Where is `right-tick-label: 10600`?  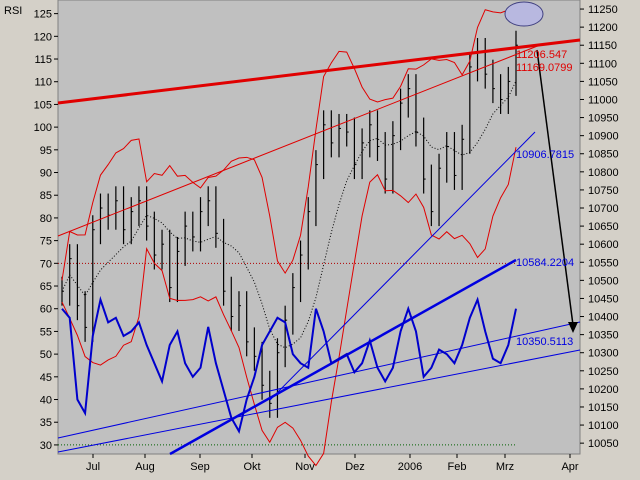
right-tick-label: 10600 is located at coordinates (603, 245).